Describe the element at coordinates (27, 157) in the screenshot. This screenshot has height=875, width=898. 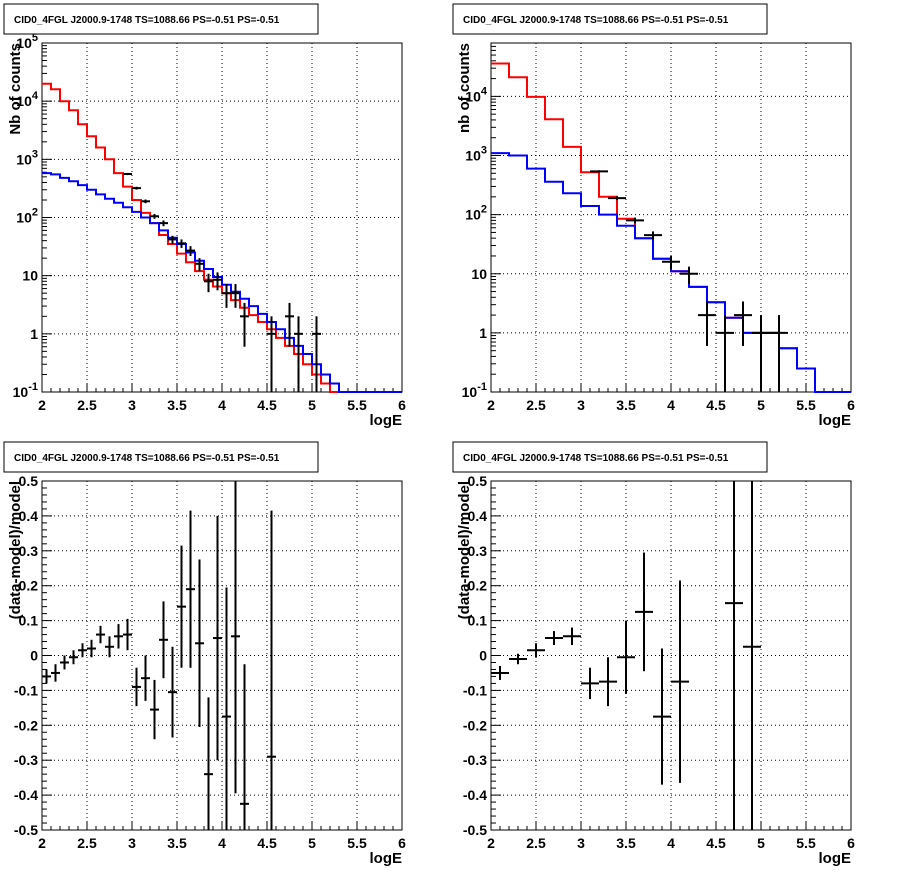
I see `y-tick-label: 10³` at that location.